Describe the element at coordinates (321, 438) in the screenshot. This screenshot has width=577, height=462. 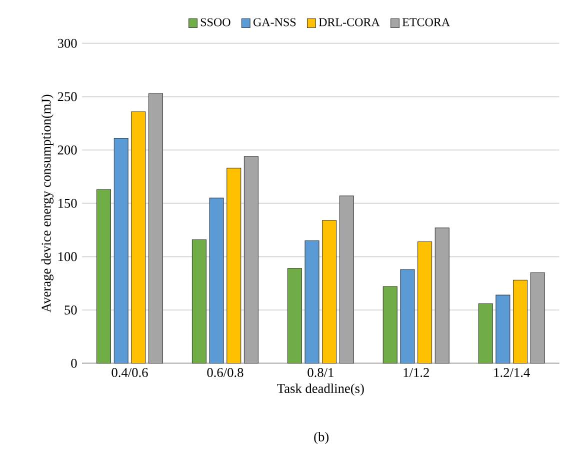
I see `text: (b)` at that location.